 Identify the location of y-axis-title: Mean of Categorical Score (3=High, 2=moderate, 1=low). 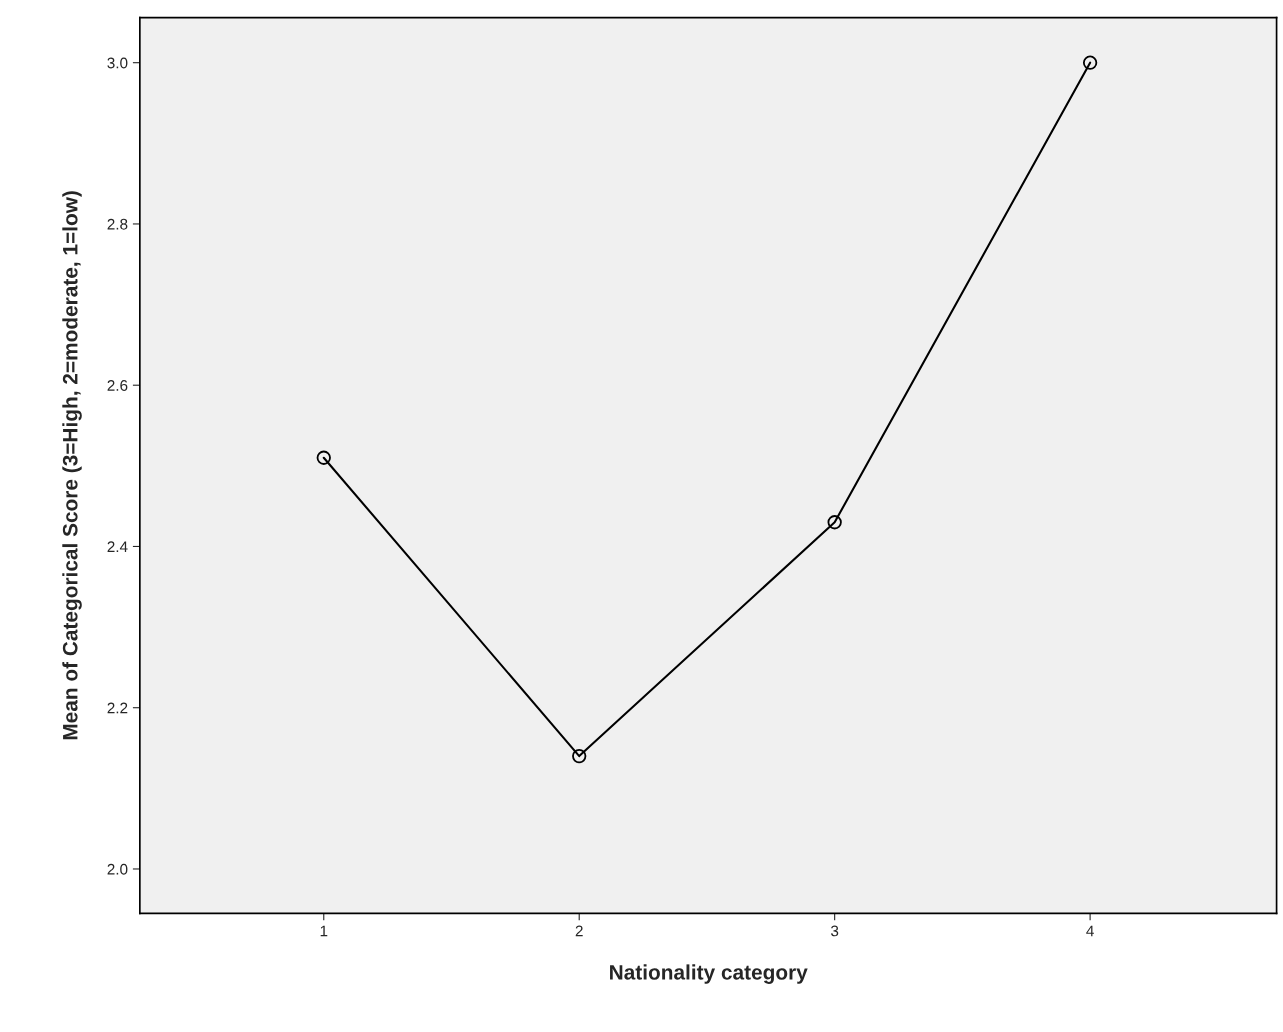
(72, 465).